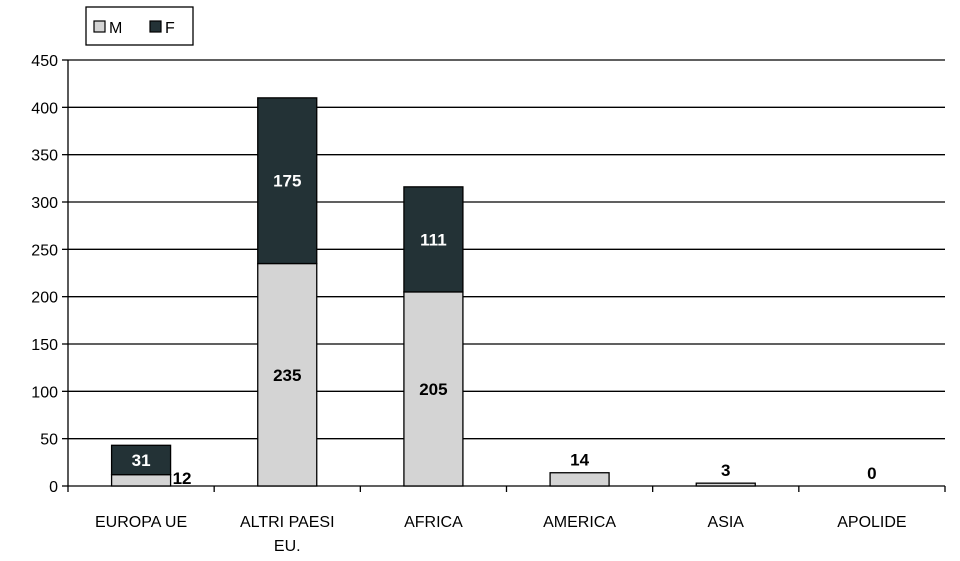 The width and height of the screenshot is (960, 561). What do you see at coordinates (725, 470) in the screenshot?
I see `data-label: 3` at bounding box center [725, 470].